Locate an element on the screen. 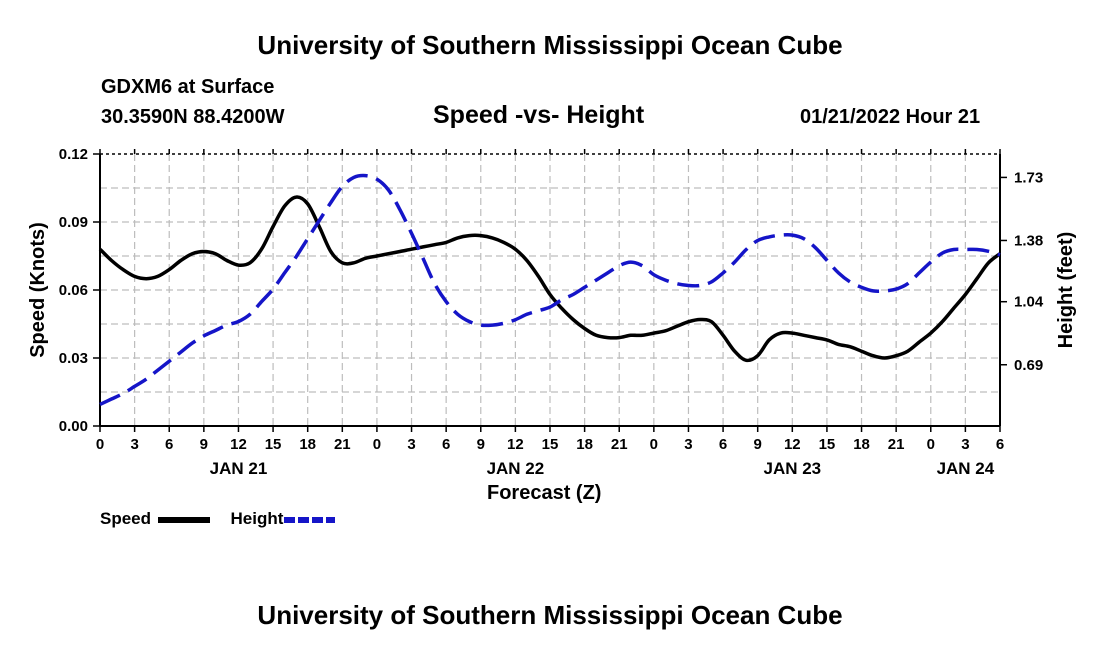 Image resolution: width=1100 pixels, height=650 pixels. y-right-tick-label: 1.38 is located at coordinates (1028, 240).